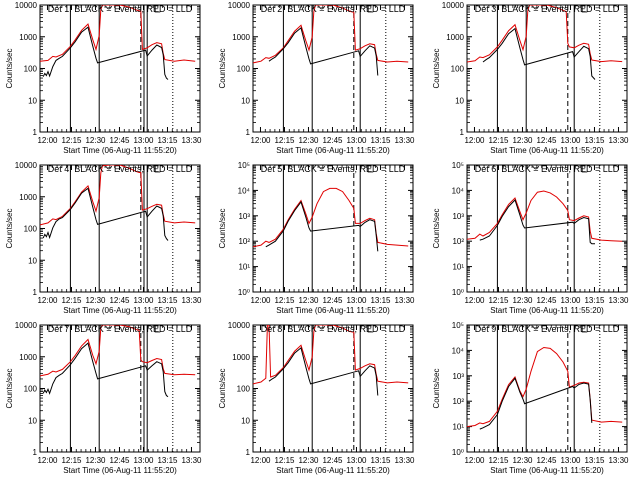 This screenshot has height=480, width=640. What do you see at coordinates (547, 169) in the screenshot?
I see `panel-title: Det 6: BLACK = Events, RED = LLD` at bounding box center [547, 169].